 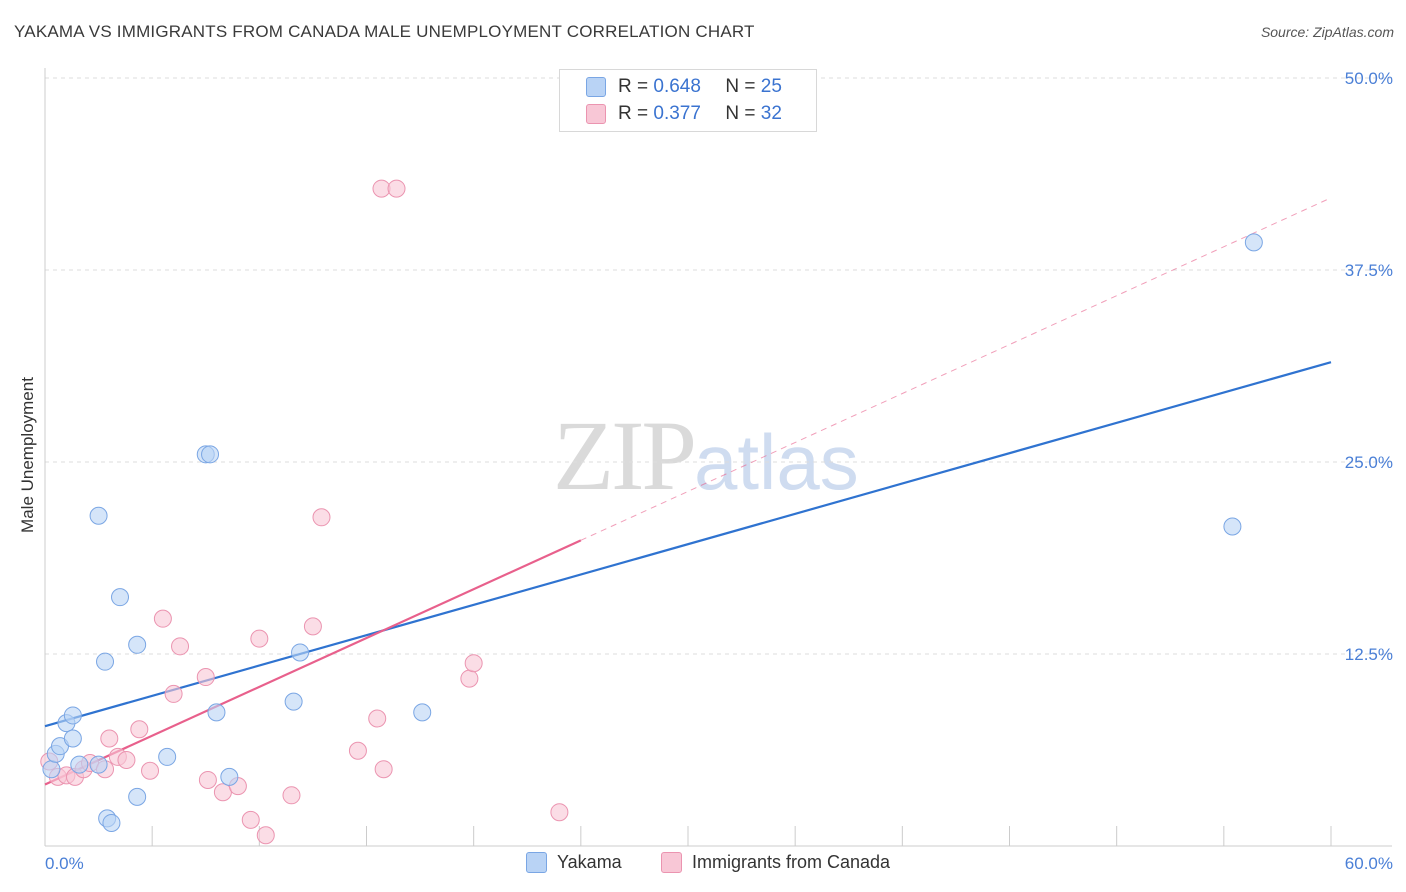 I want to click on legend-row-canada: R = 0.377 N = 32, so click(x=684, y=114).